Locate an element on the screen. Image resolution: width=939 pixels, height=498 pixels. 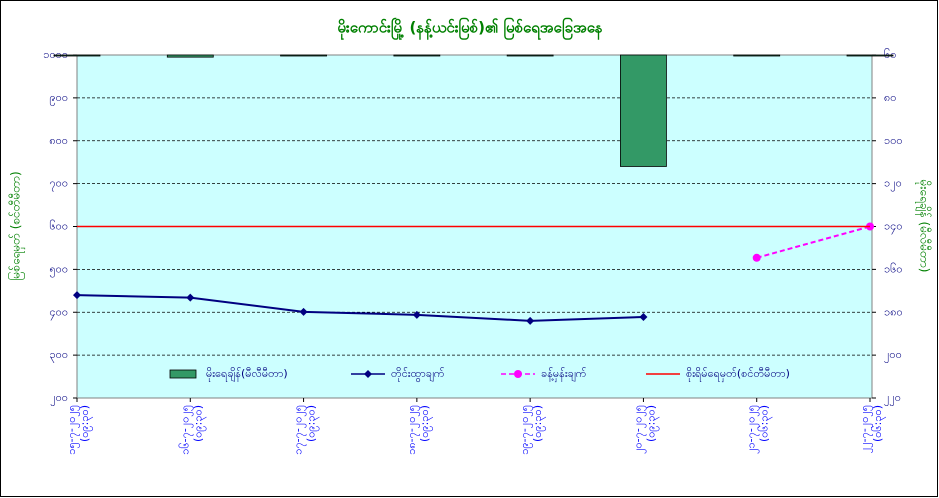
y-tick-label: ၈၀၀ is located at coordinates (58, 140).